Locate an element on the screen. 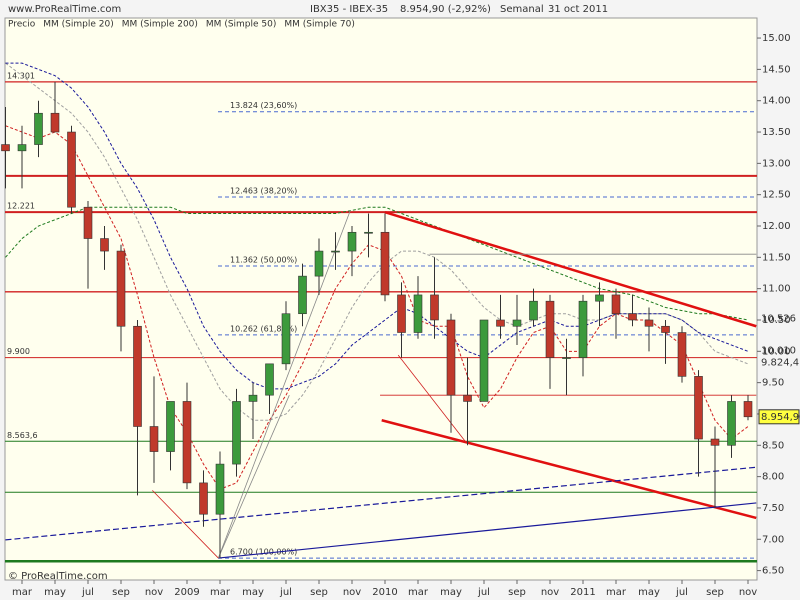 This screenshot has height=604, width=800. y-tick-label: 11.00 is located at coordinates (776, 289).